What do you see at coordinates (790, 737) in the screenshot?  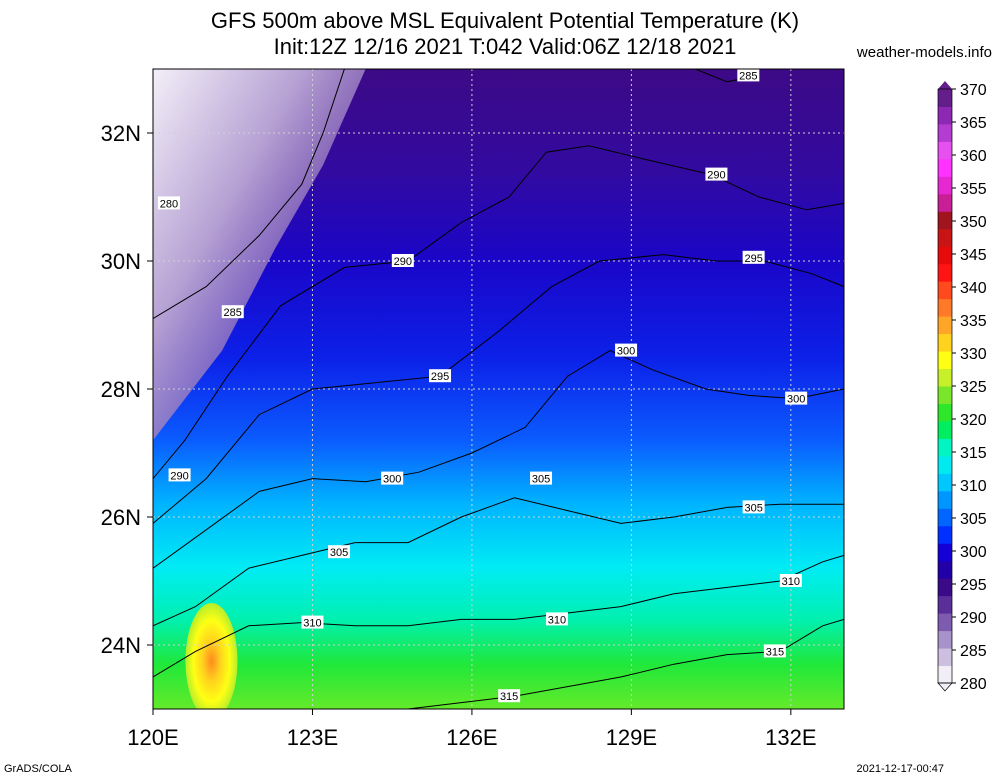 I see `x-tick-label: 132E` at bounding box center [790, 737].